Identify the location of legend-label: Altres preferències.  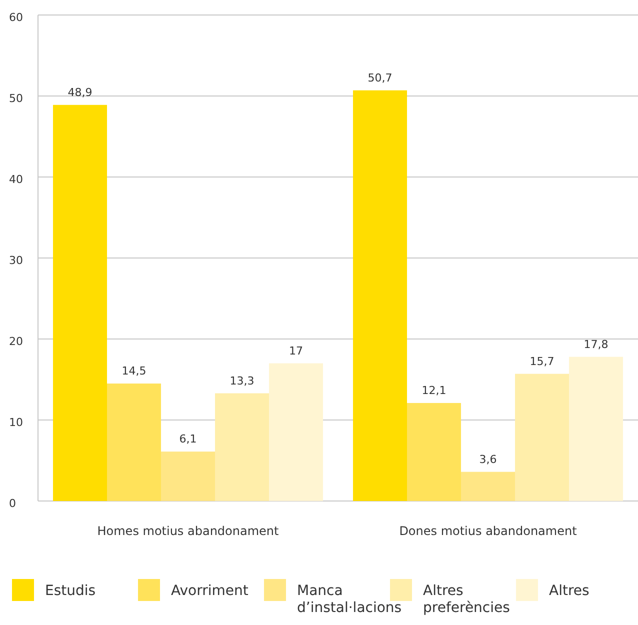
(466, 599).